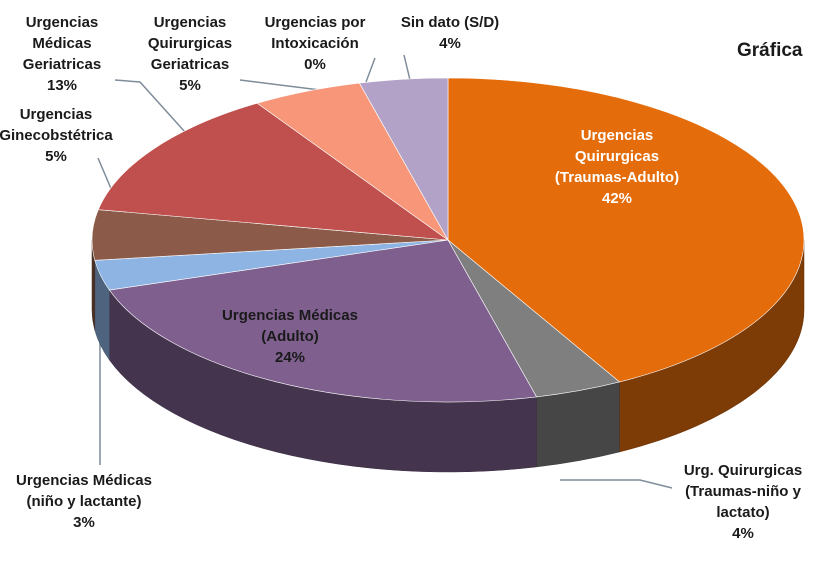 The height and width of the screenshot is (568, 819). I want to click on value-label: 3%, so click(84, 522).